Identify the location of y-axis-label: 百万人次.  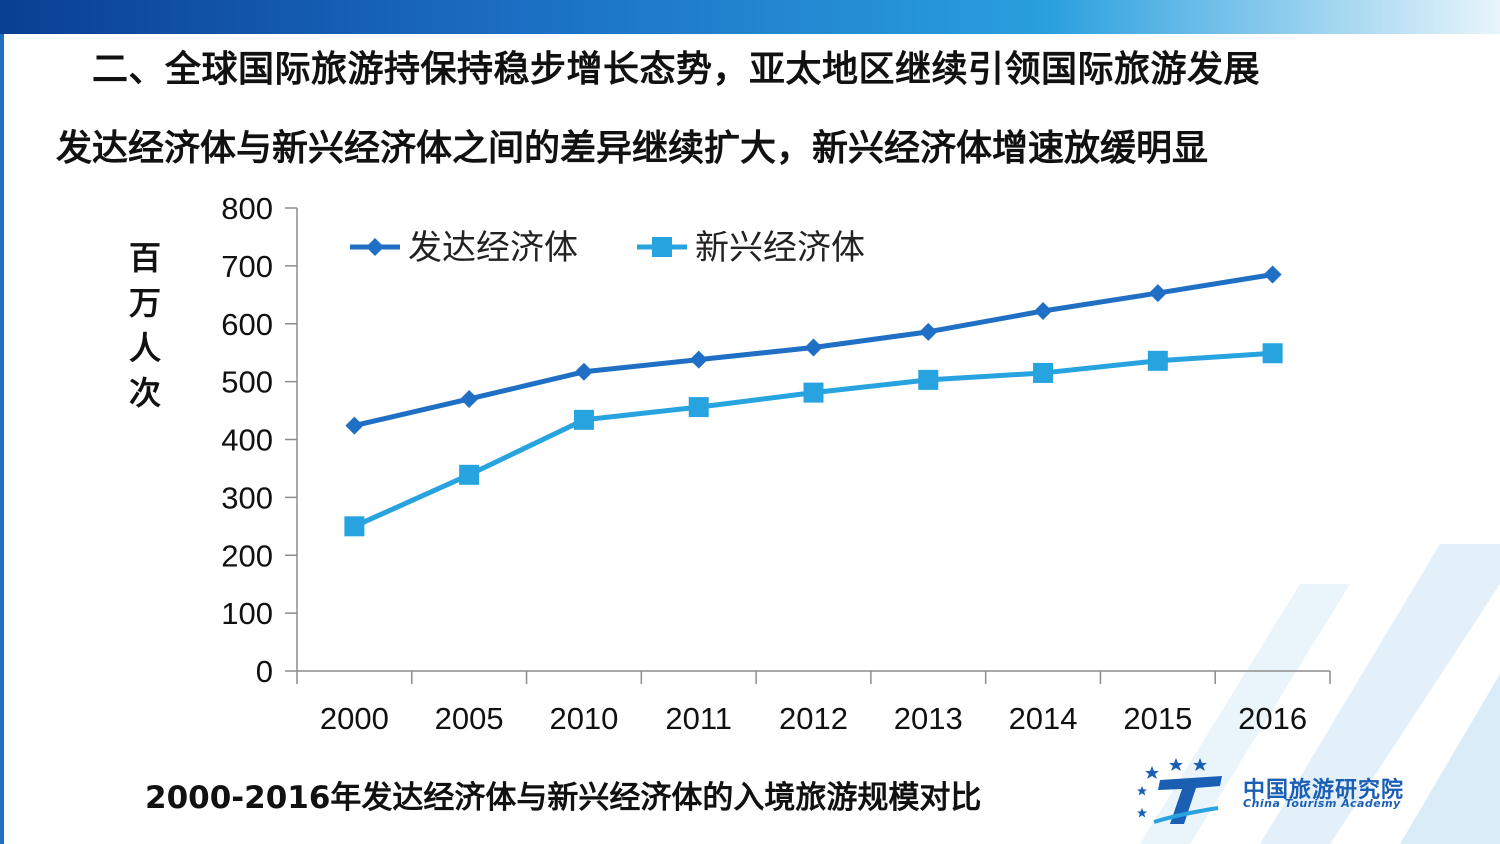
(144, 325).